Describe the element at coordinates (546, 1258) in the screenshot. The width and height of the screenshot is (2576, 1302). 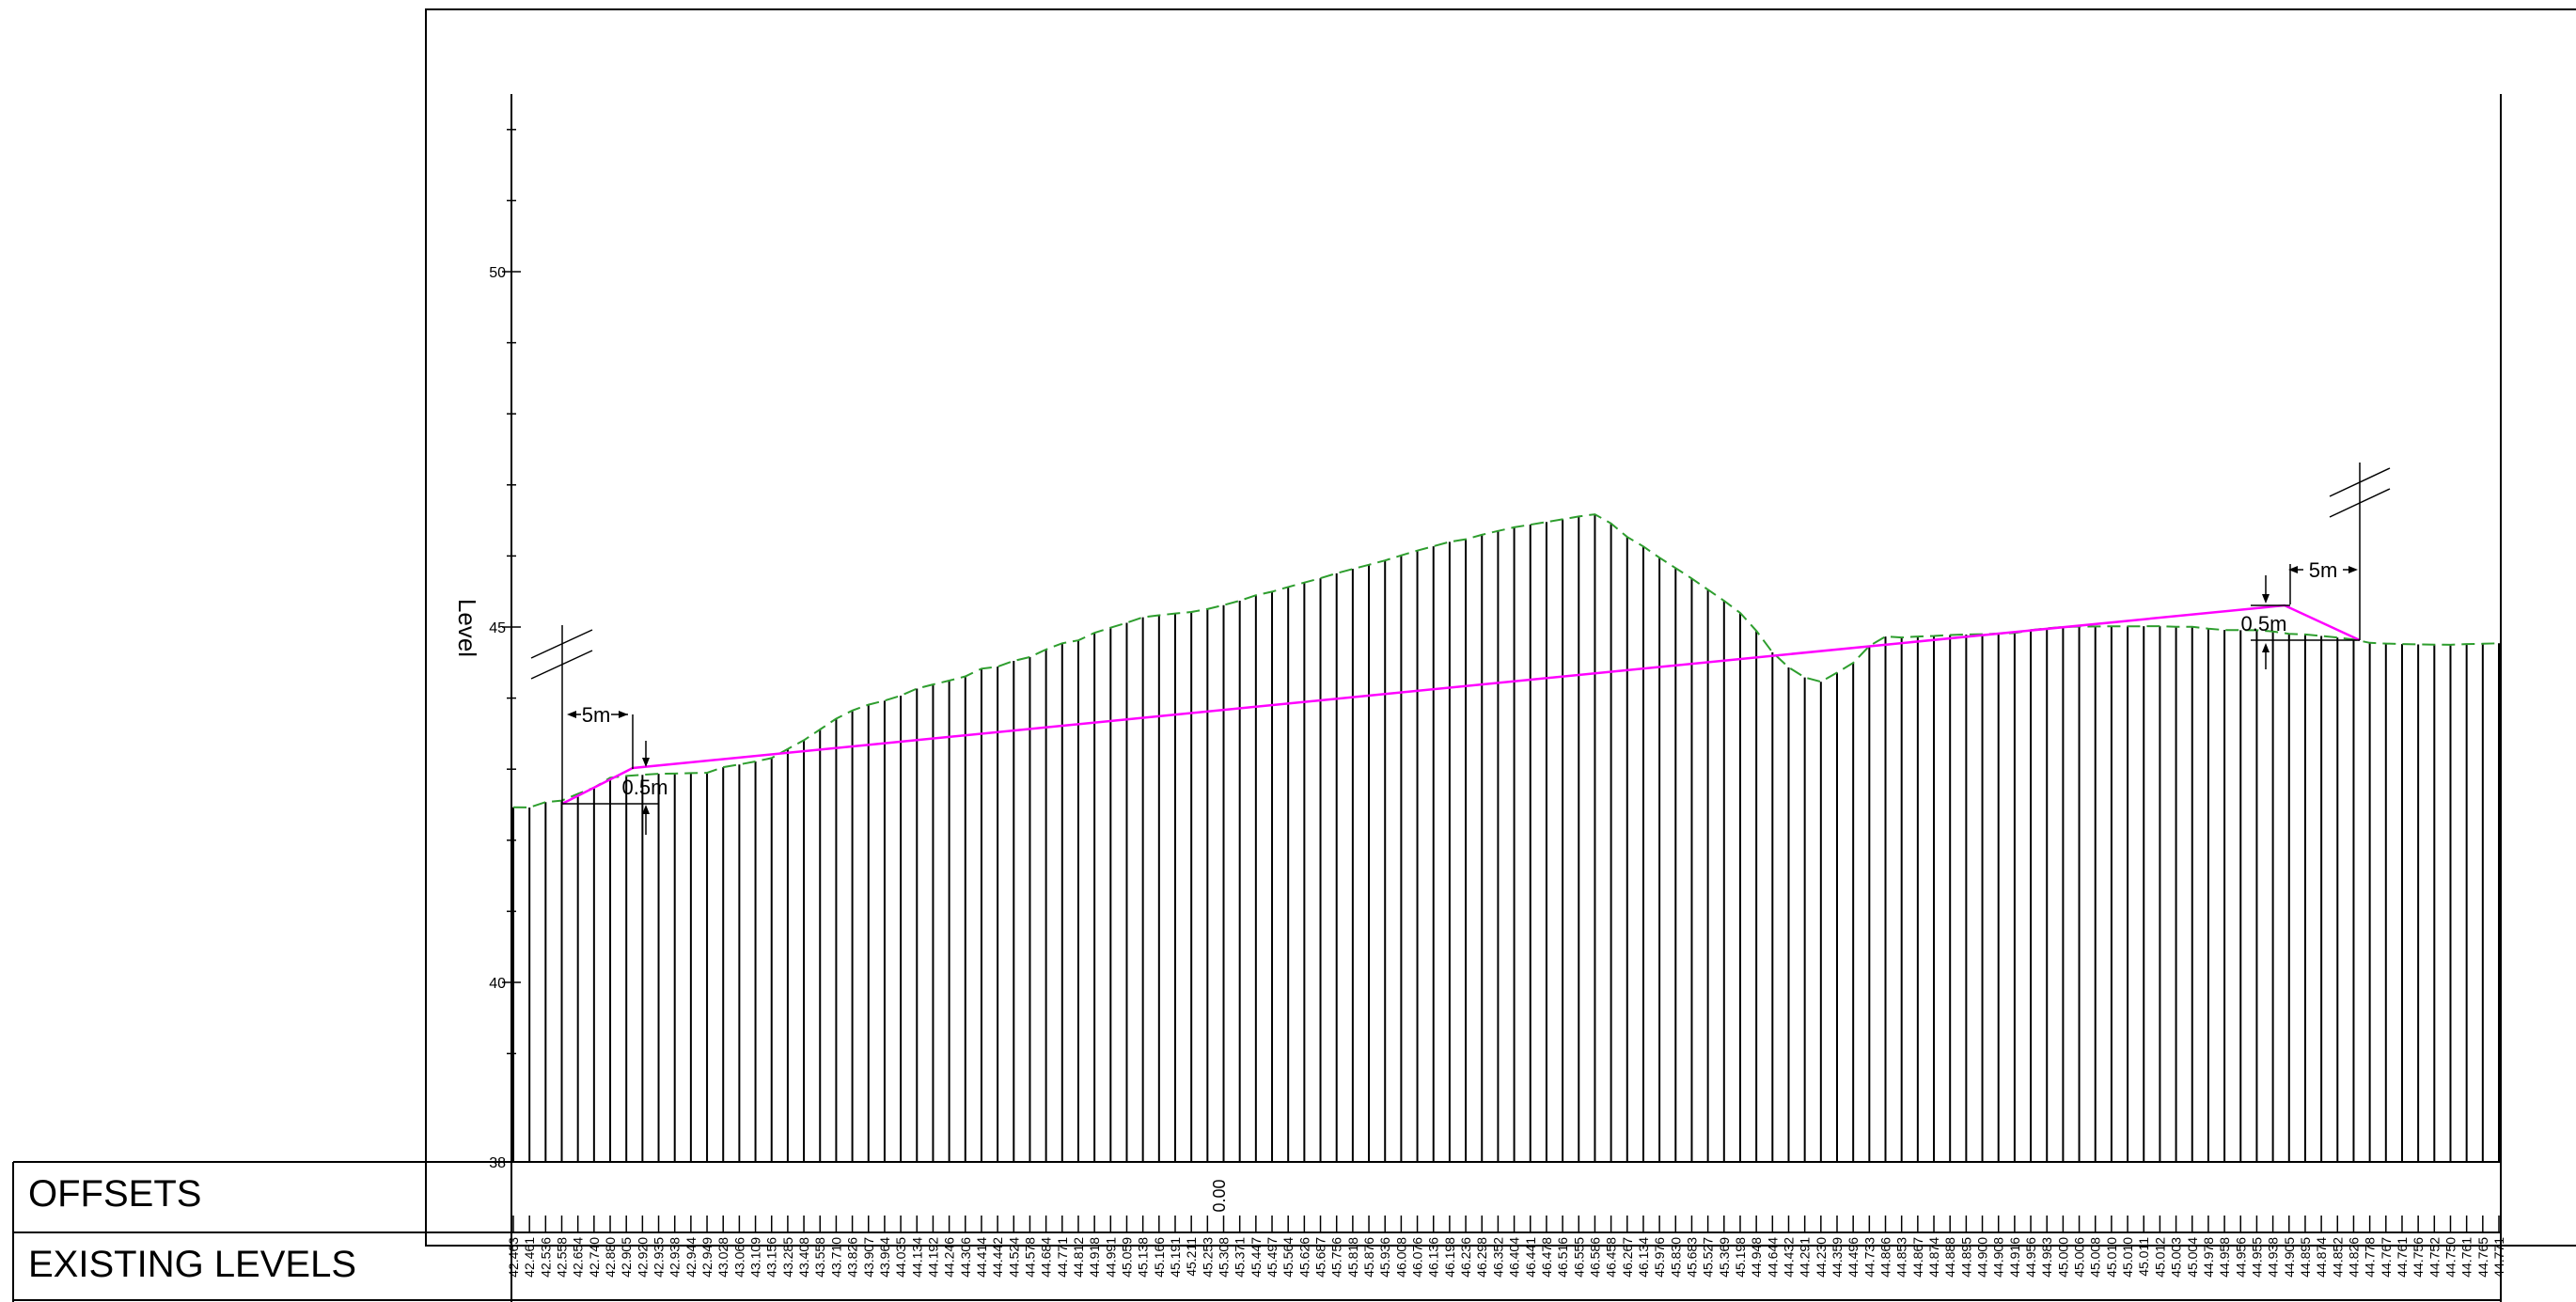
I see `existing-level-label: 42.536` at that location.